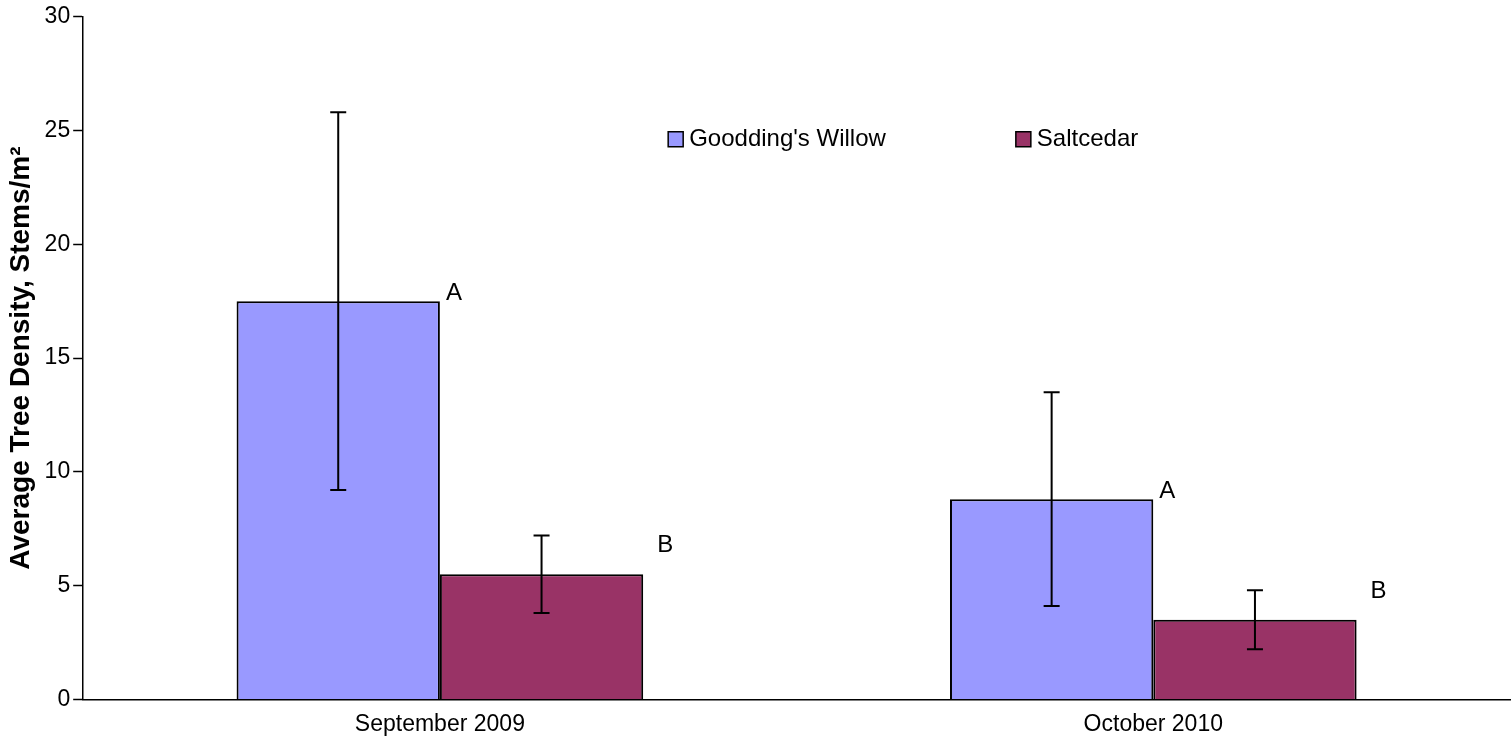 Image resolution: width=1512 pixels, height=741 pixels. What do you see at coordinates (19, 358) in the screenshot?
I see `y-axis-title: Average Tree Density, Stems/m²` at bounding box center [19, 358].